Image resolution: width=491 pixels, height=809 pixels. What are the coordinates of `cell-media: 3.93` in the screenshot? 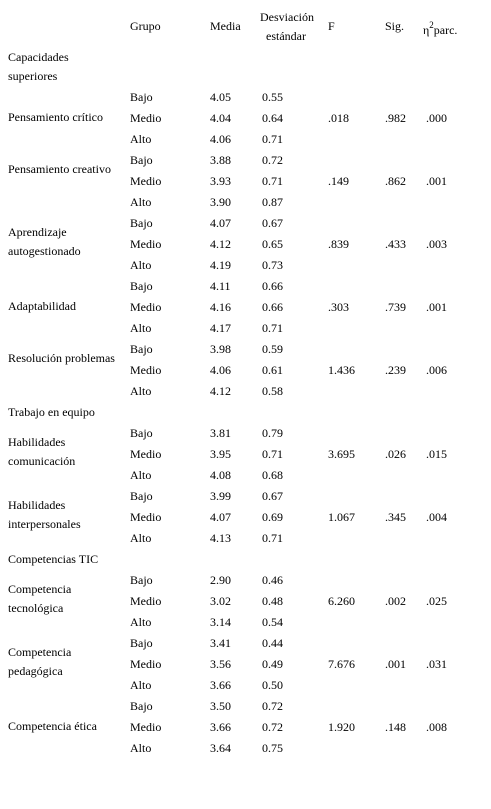 It's located at (220, 181).